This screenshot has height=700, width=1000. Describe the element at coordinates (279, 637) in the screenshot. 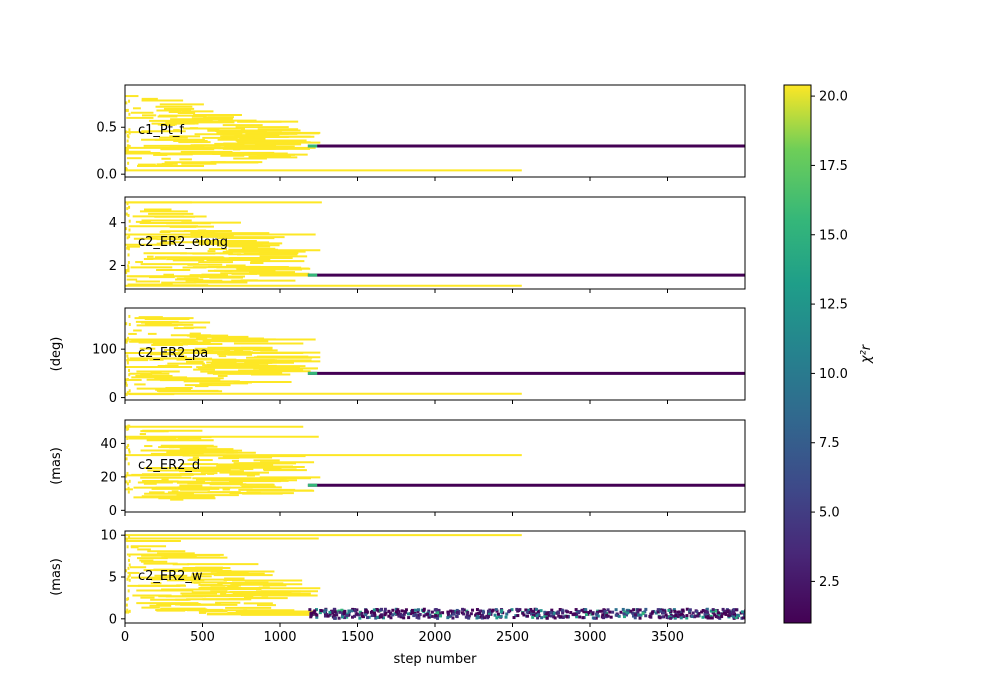

I see `x-tick-label: 1000` at that location.